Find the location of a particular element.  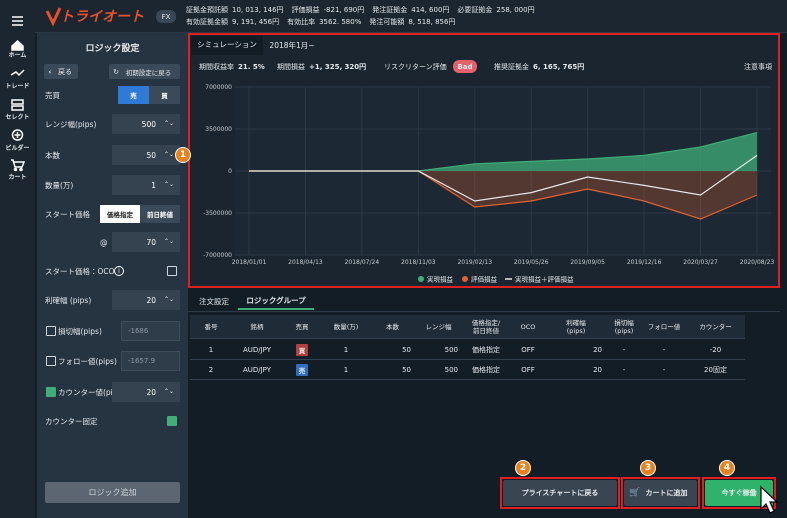

notes-link: 注意事項 is located at coordinates (758, 66).